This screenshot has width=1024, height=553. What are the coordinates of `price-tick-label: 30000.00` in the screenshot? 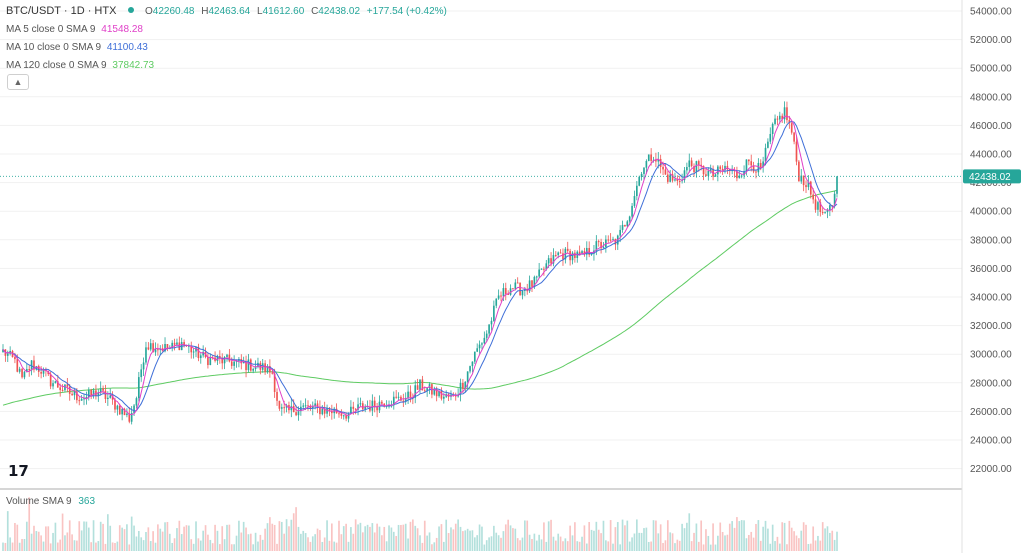 It's located at (991, 355).